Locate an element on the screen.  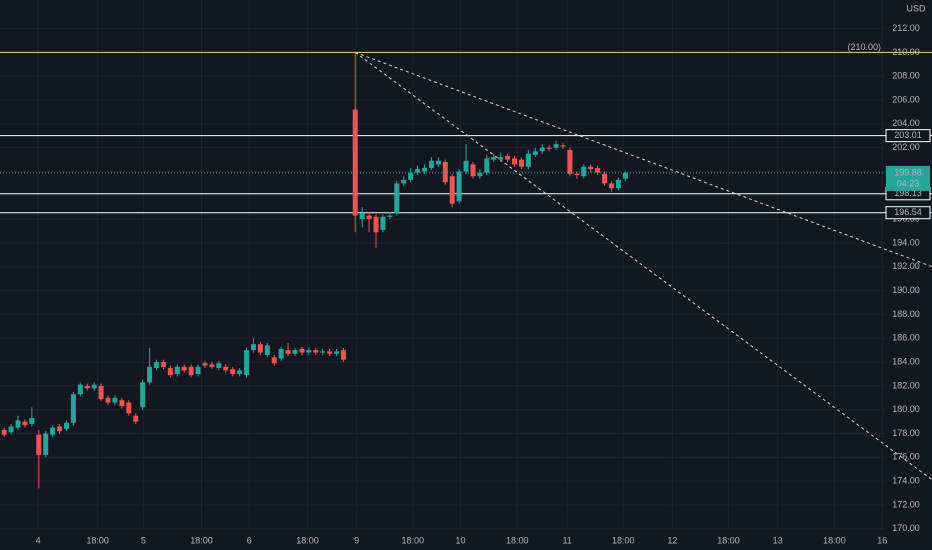
y-tick-label: 202.00 is located at coordinates (906, 147).